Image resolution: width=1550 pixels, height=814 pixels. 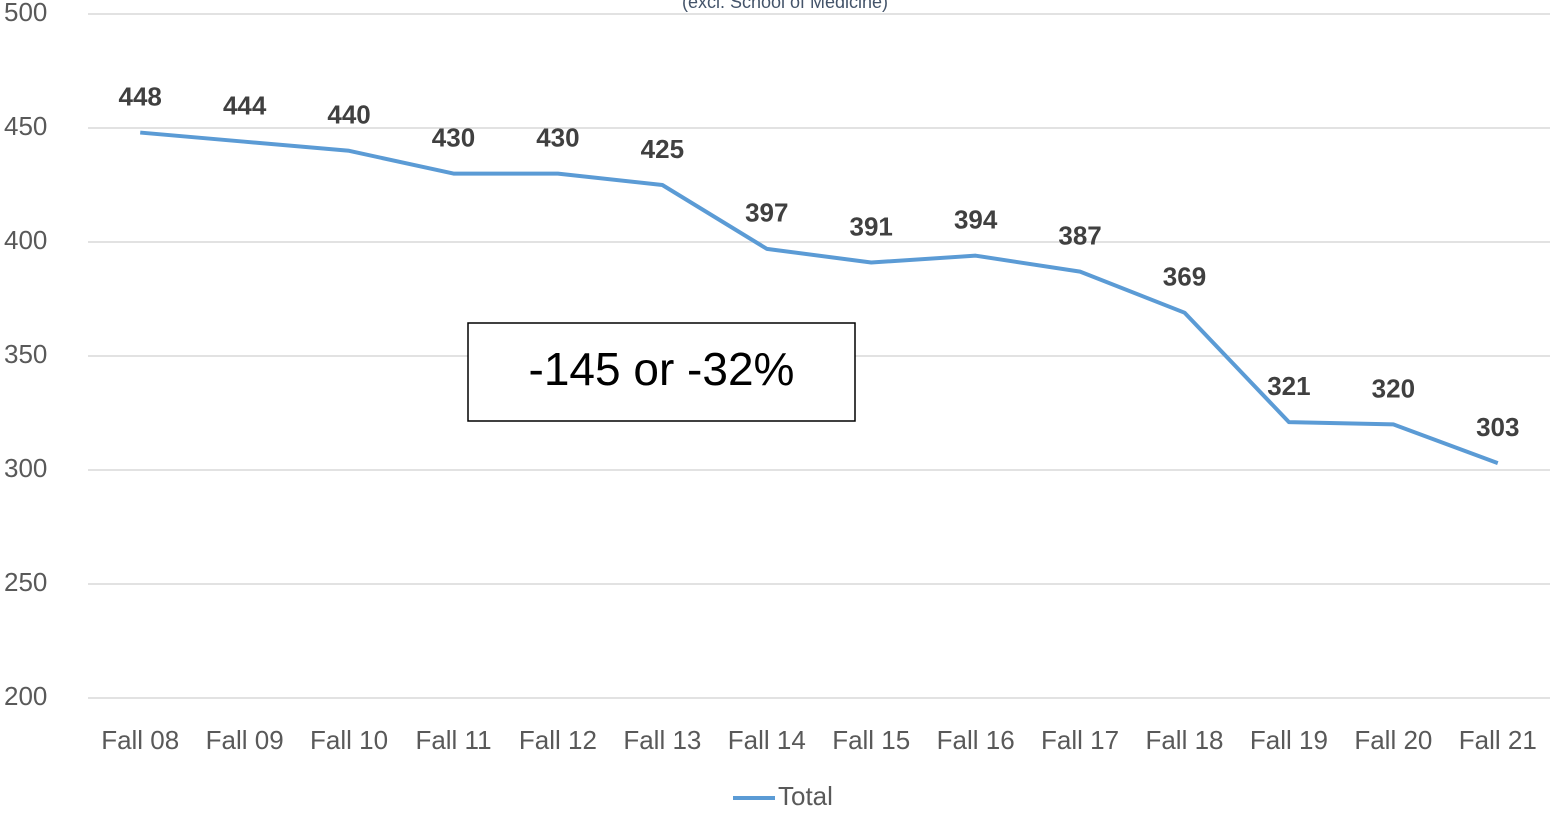 What do you see at coordinates (558, 740) in the screenshot?
I see `x-tick-label: Fall 12` at bounding box center [558, 740].